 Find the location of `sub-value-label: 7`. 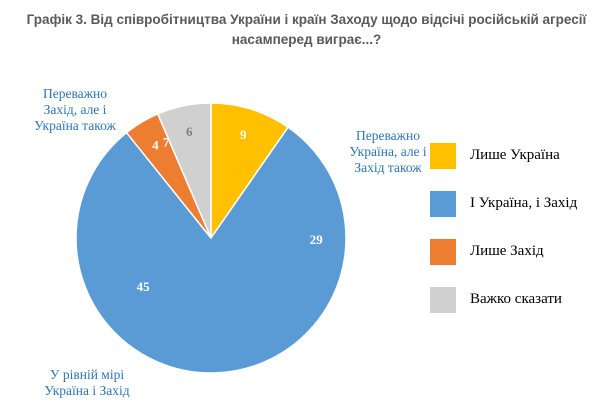

sub-value-label: 7 is located at coordinates (166, 142).